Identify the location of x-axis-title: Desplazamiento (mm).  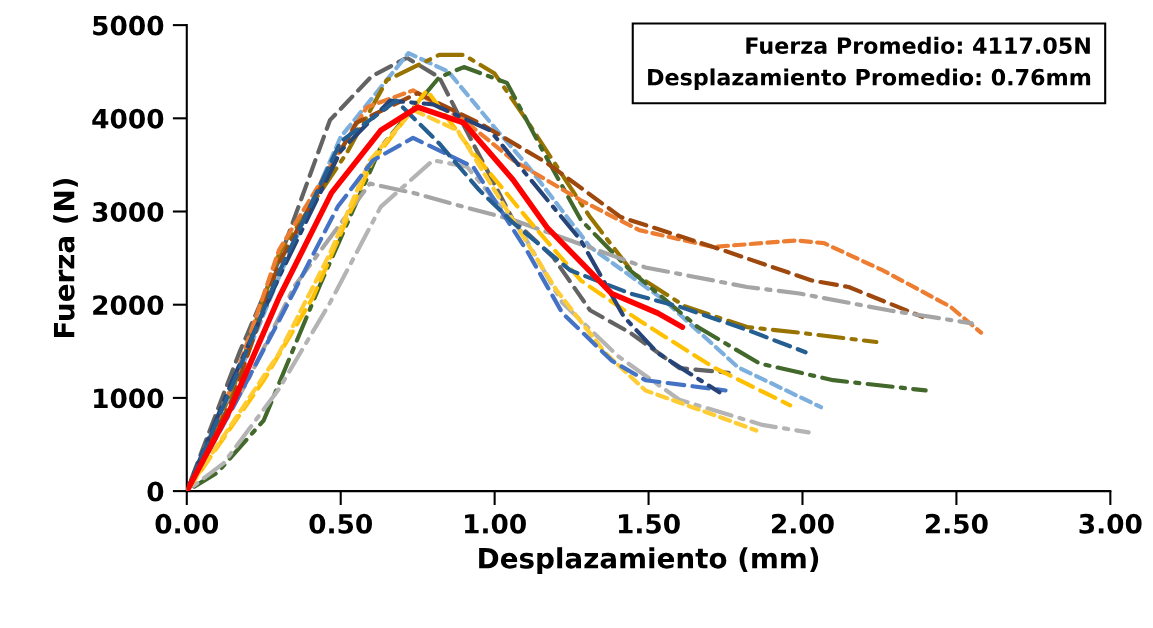
(649, 561).